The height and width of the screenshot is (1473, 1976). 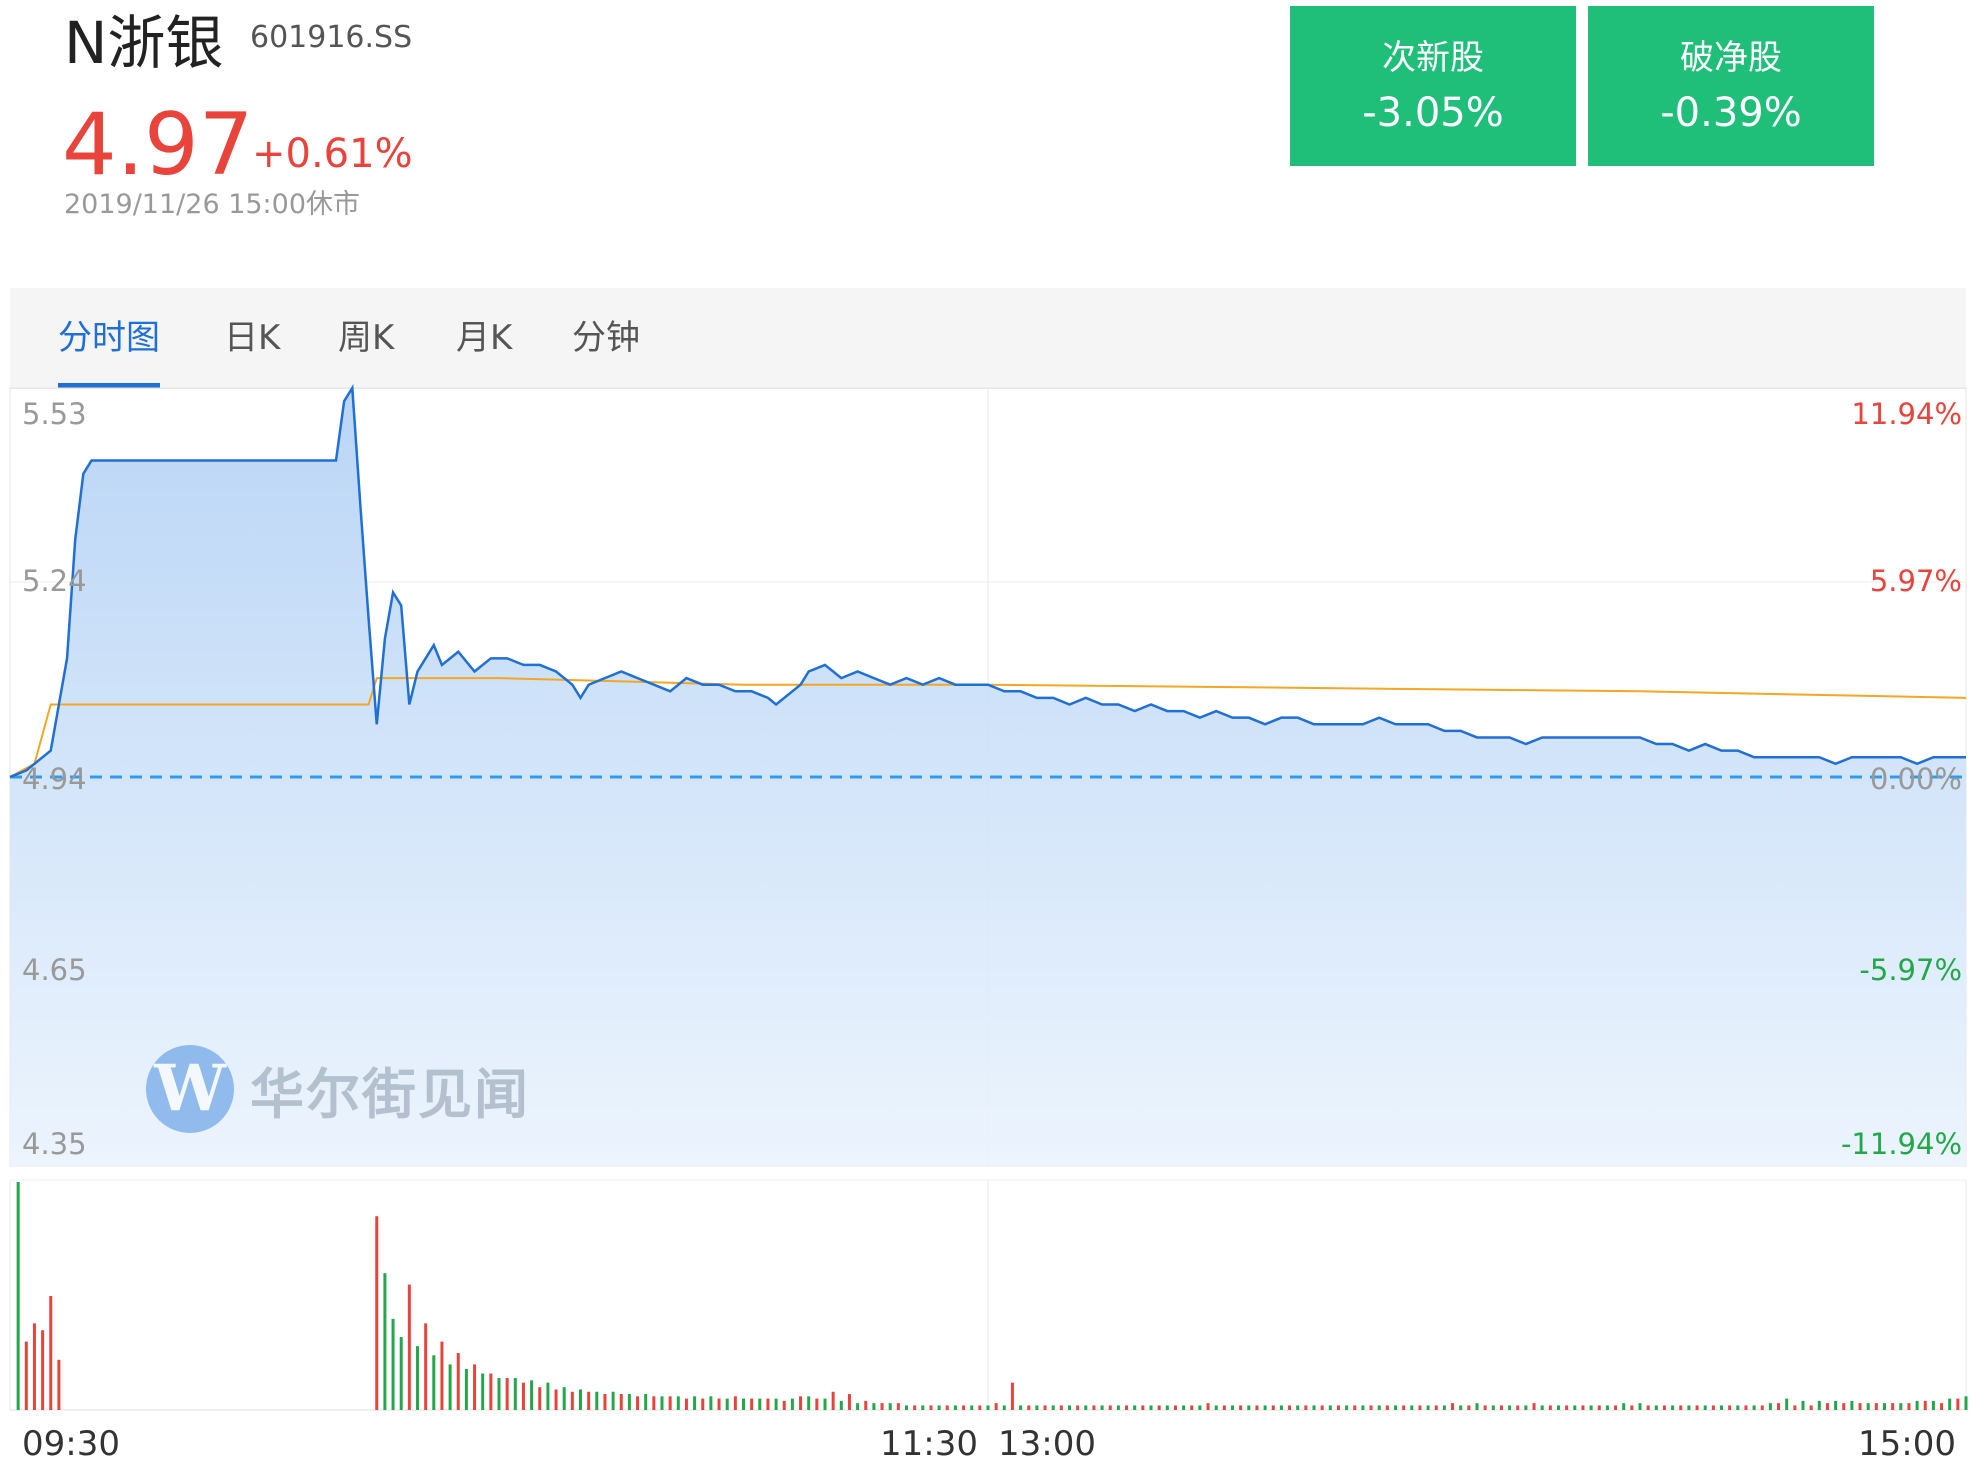 I want to click on badge-sector-new-stock: 次新股 -3.05%, so click(x=1433, y=86).